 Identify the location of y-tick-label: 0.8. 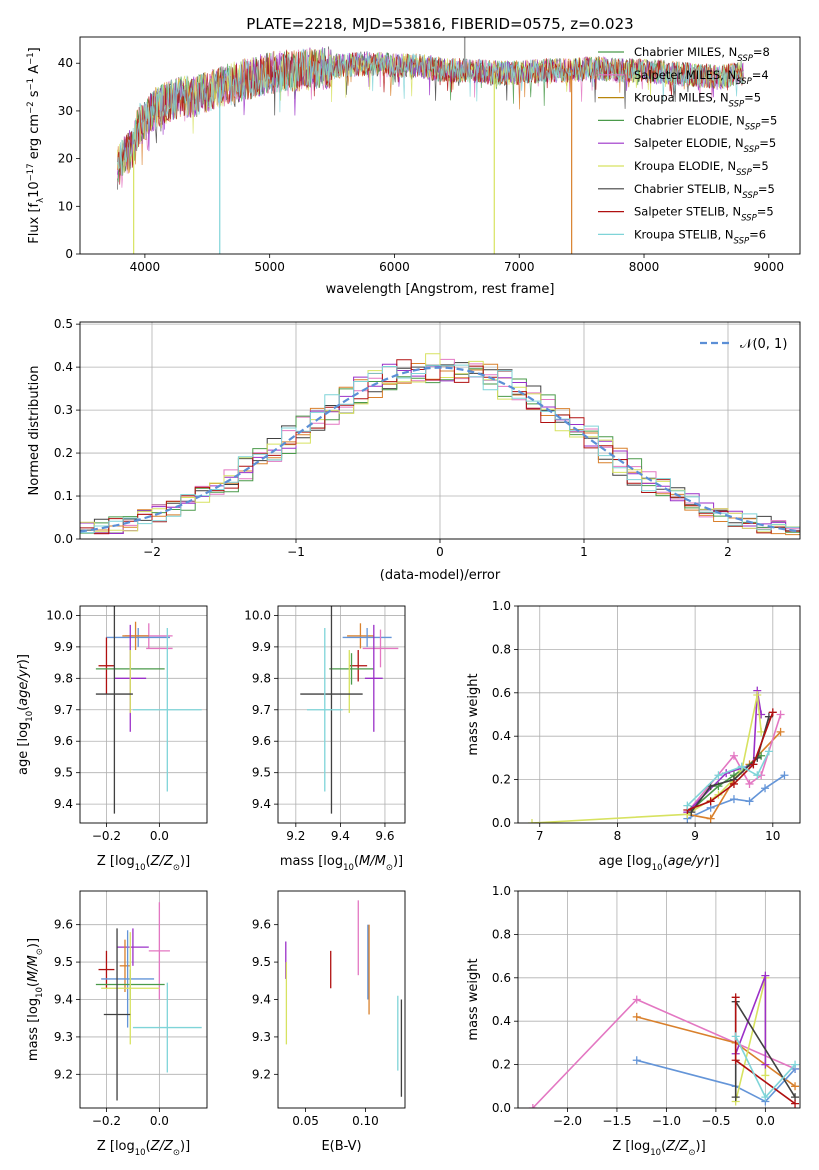
(501, 934).